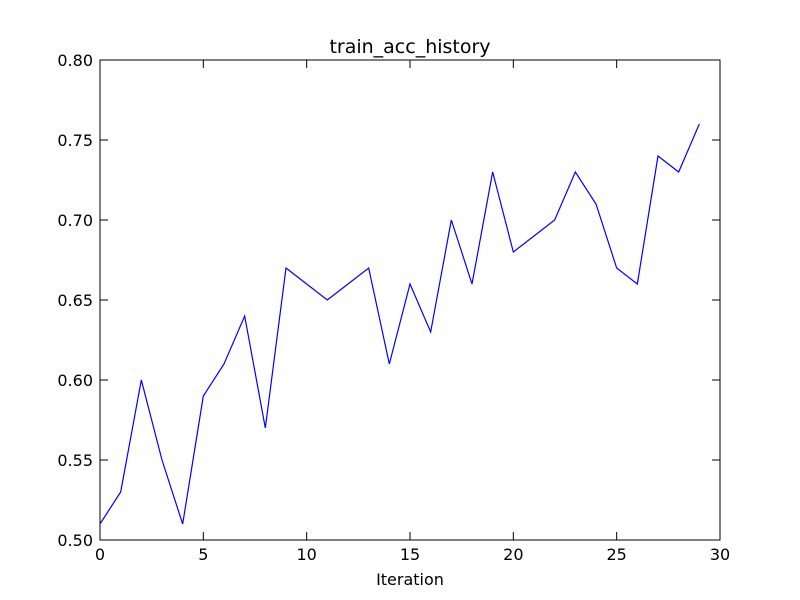 This screenshot has width=800, height=600. Describe the element at coordinates (513, 554) in the screenshot. I see `x-tick-label: 20` at that location.